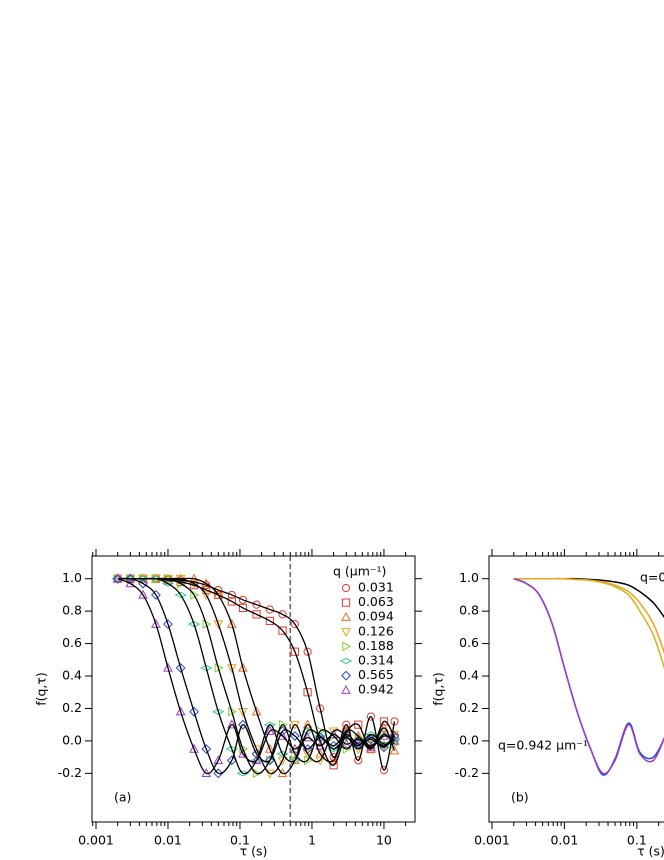  Describe the element at coordinates (652, 577) in the screenshot. I see `annotation: q=0` at that location.